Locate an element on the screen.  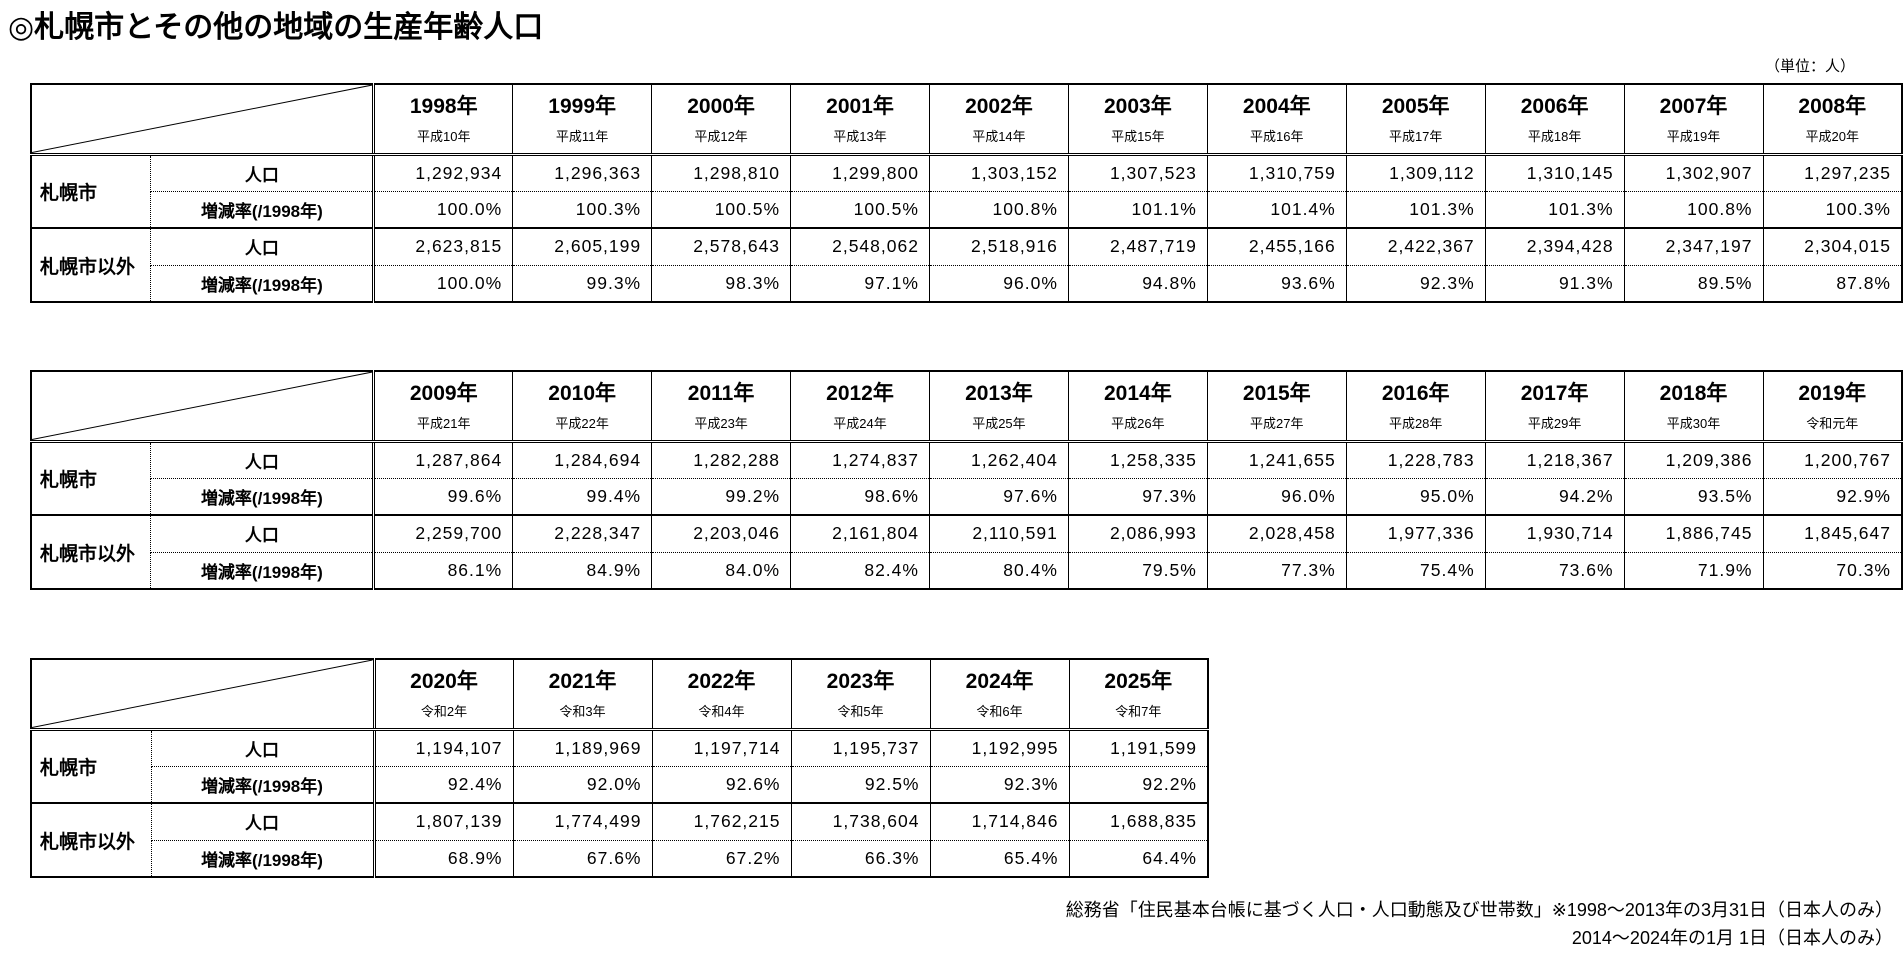
change-rate-value-cell: 75.4% is located at coordinates (1415, 570).